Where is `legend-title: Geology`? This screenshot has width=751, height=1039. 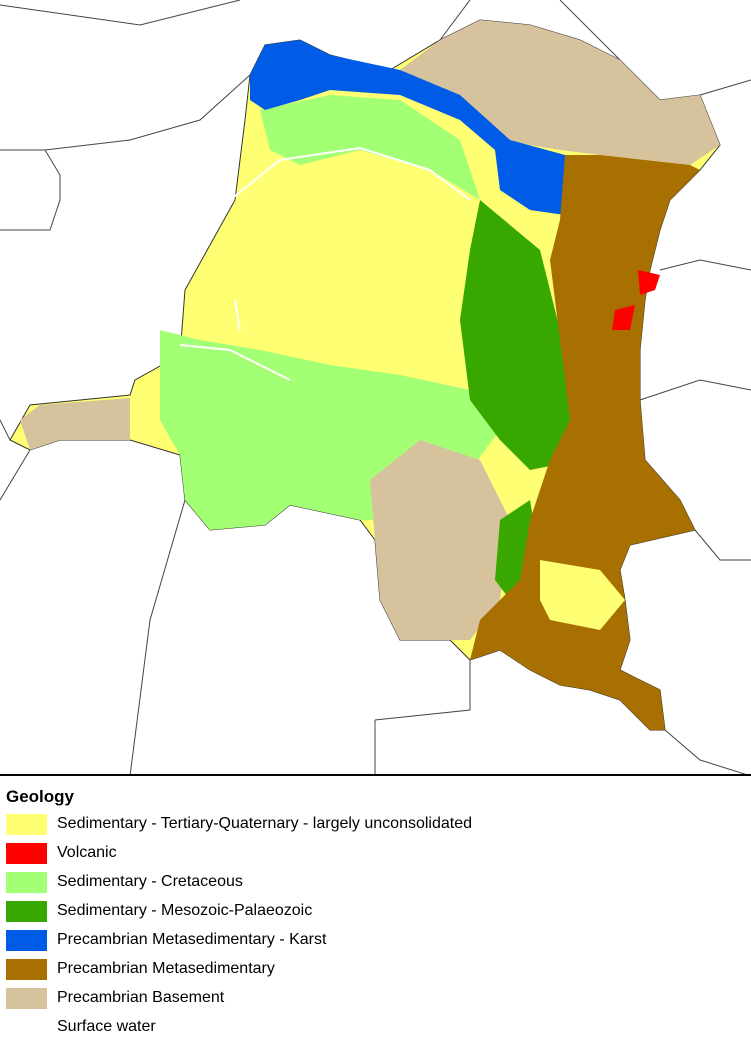 legend-title: Geology is located at coordinates (40, 796).